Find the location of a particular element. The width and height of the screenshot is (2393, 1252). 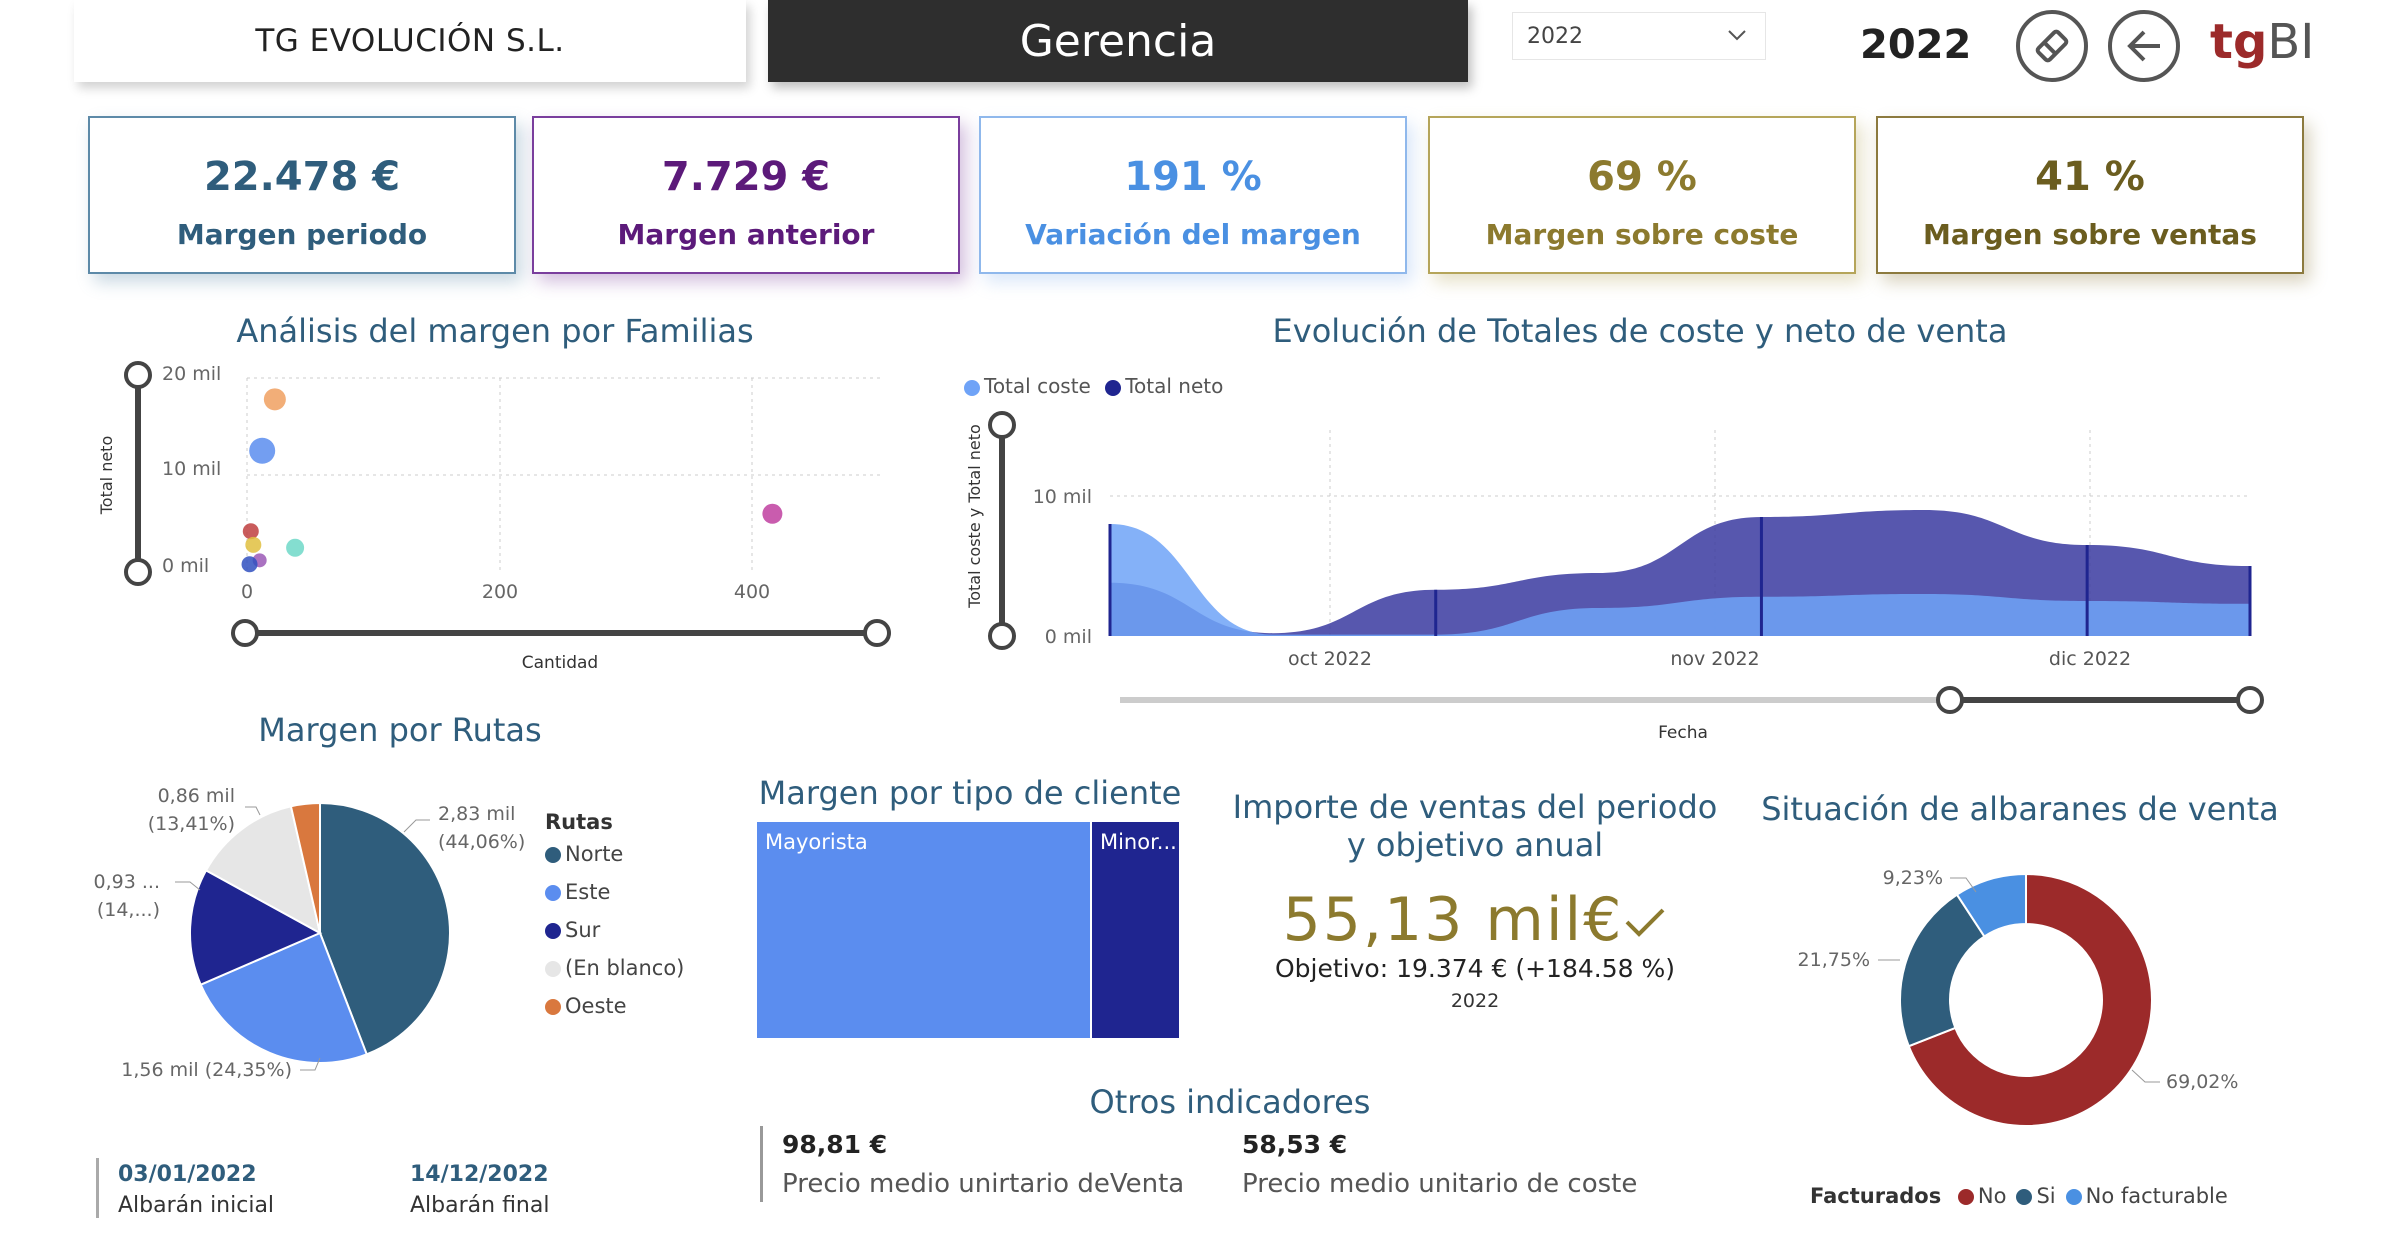

year-display: 2022 is located at coordinates (1916, 45).